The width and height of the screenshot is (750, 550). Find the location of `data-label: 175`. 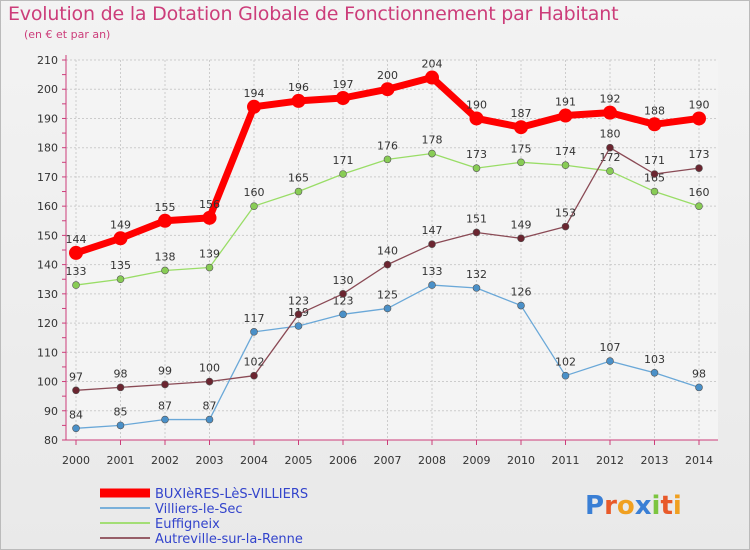

data-label: 175 is located at coordinates (521, 148).